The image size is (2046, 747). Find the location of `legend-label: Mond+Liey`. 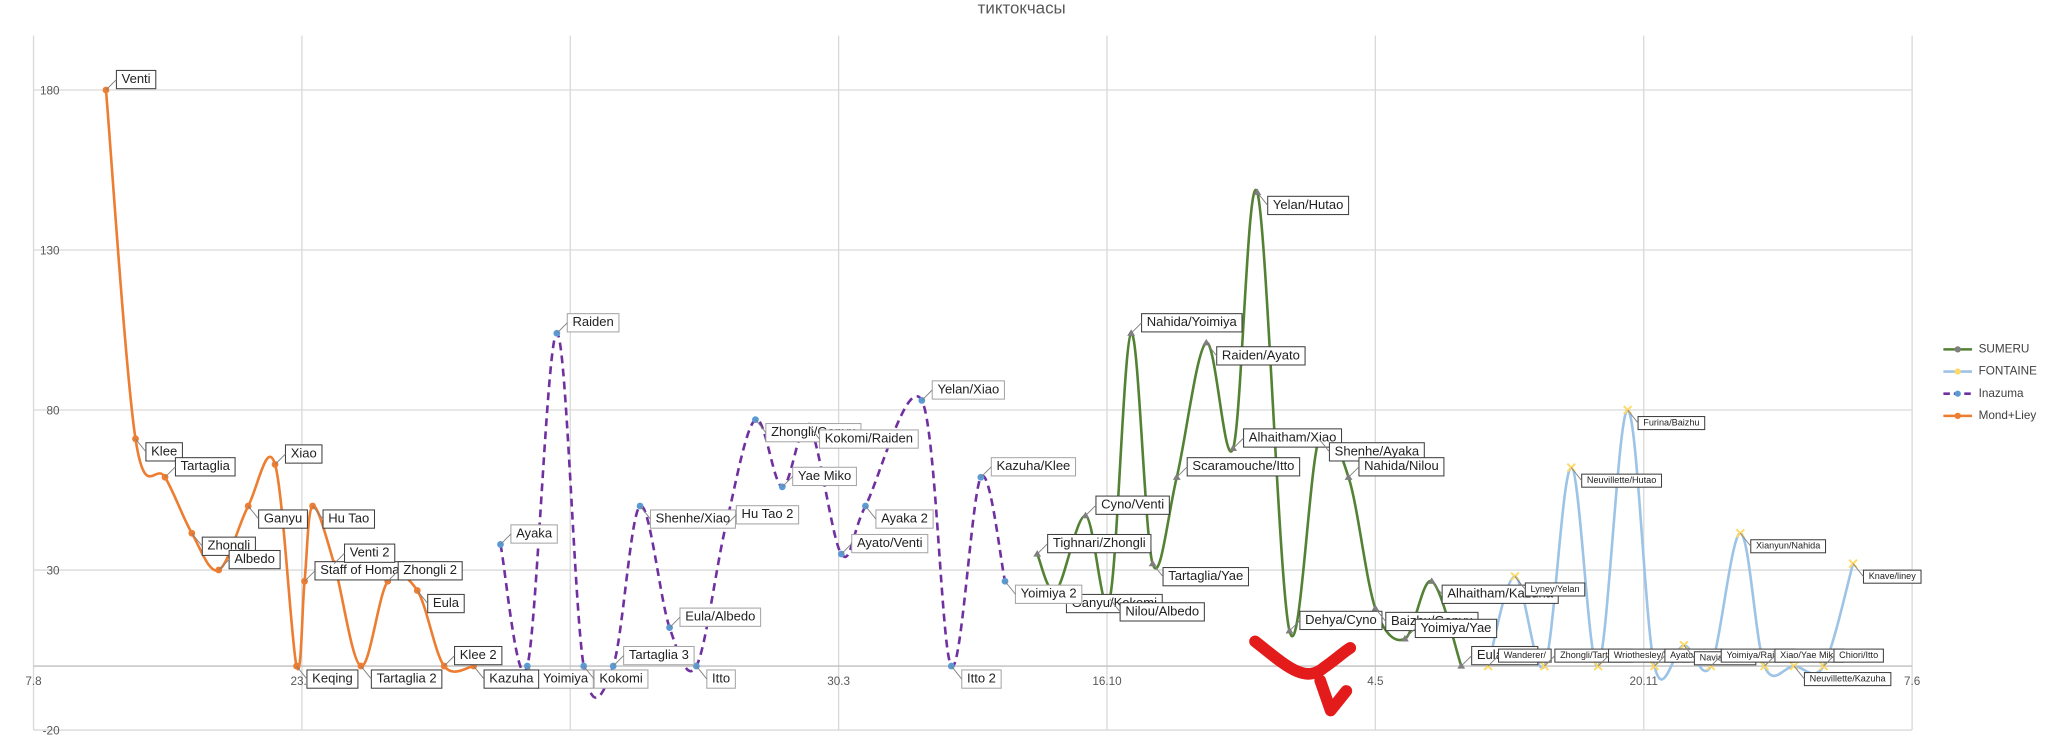

legend-label: Mond+Liey is located at coordinates (2008, 415).